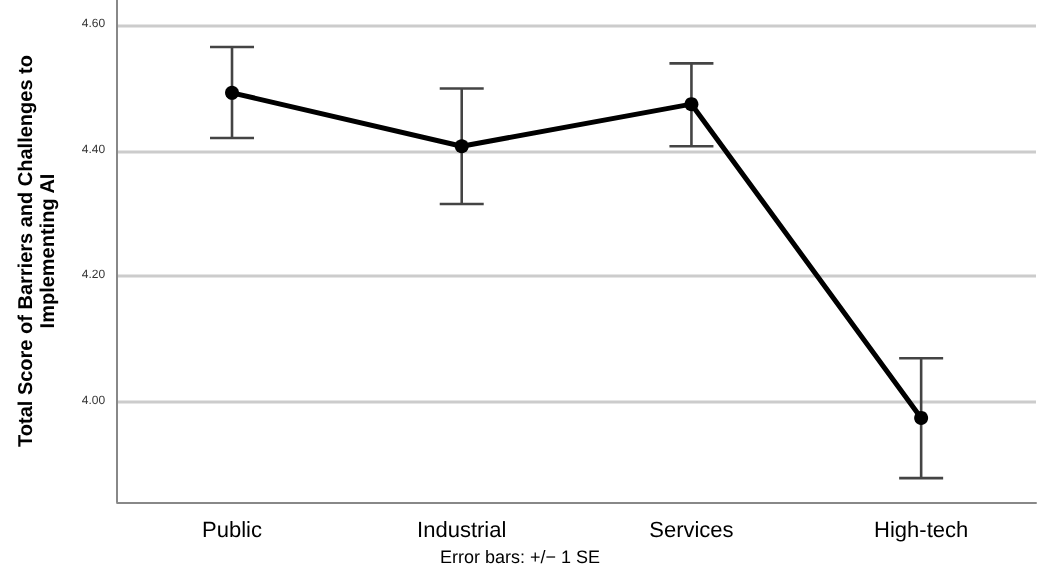  What do you see at coordinates (38, 251) in the screenshot?
I see `y-axis-title: Total Score of Barriers and Challenges to Implementing AI` at bounding box center [38, 251].